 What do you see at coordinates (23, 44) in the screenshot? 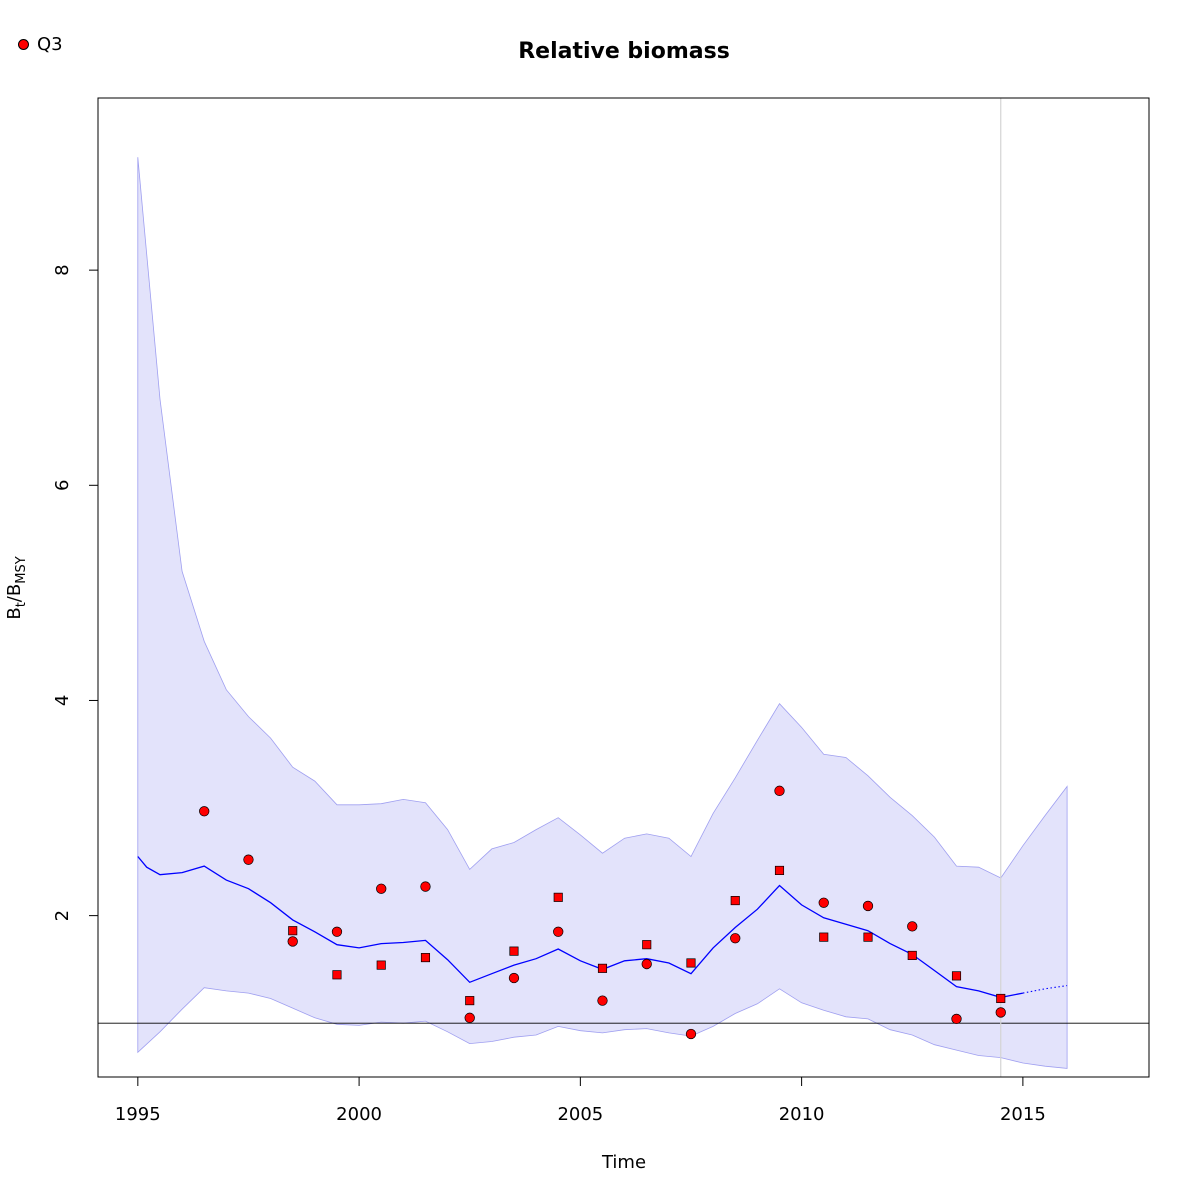
I see `legend-marker-circle` at bounding box center [23, 44].